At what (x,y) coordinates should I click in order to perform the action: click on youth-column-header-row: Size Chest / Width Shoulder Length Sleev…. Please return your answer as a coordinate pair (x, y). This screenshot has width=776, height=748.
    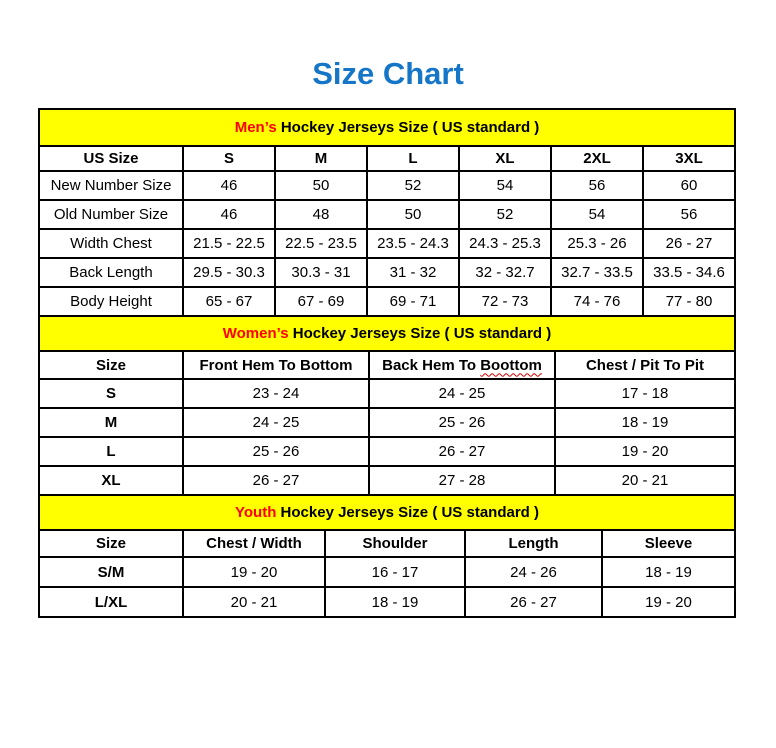
    Looking at the image, I should click on (387, 543).